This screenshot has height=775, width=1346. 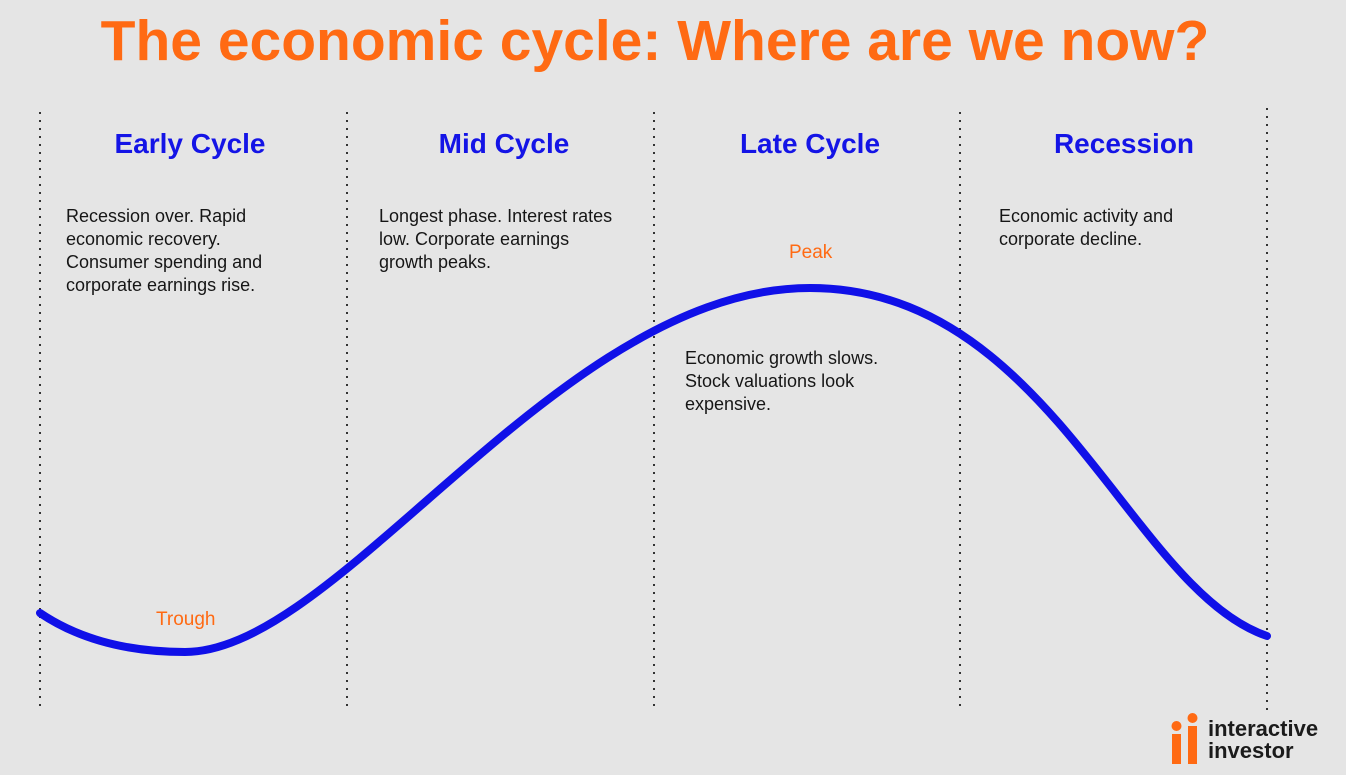 What do you see at coordinates (1124, 143) in the screenshot?
I see `phase-title-recession: Recession` at bounding box center [1124, 143].